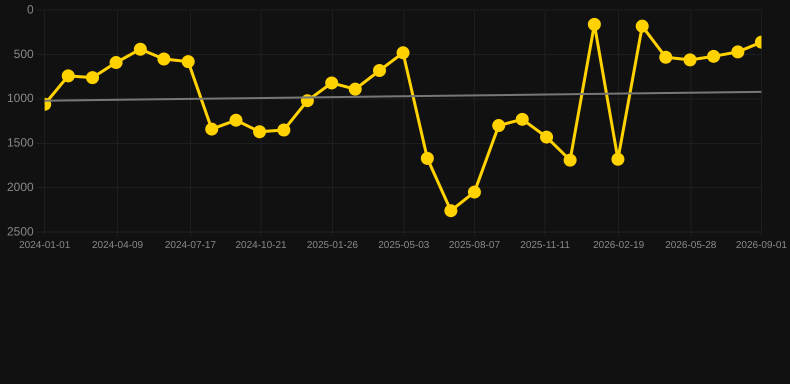 The width and height of the screenshot is (790, 384). Describe the element at coordinates (691, 245) in the screenshot. I see `x-tick-label: 2026-05-28` at that location.